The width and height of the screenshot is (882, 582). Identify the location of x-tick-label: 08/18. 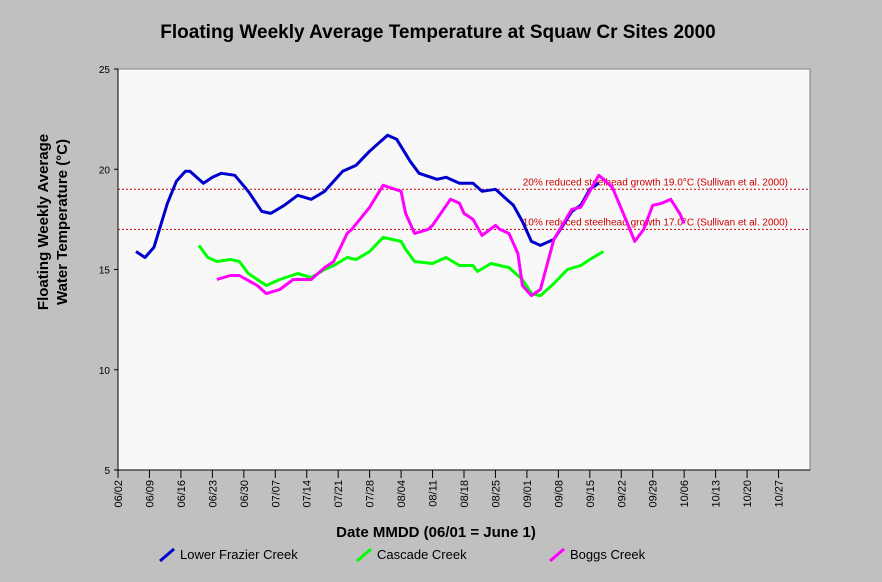
(465, 494).